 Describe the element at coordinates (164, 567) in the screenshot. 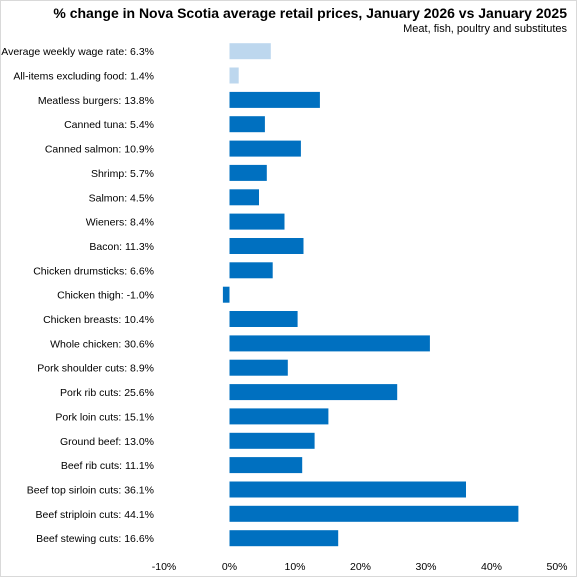

I see `x-tick-label: -10%` at that location.